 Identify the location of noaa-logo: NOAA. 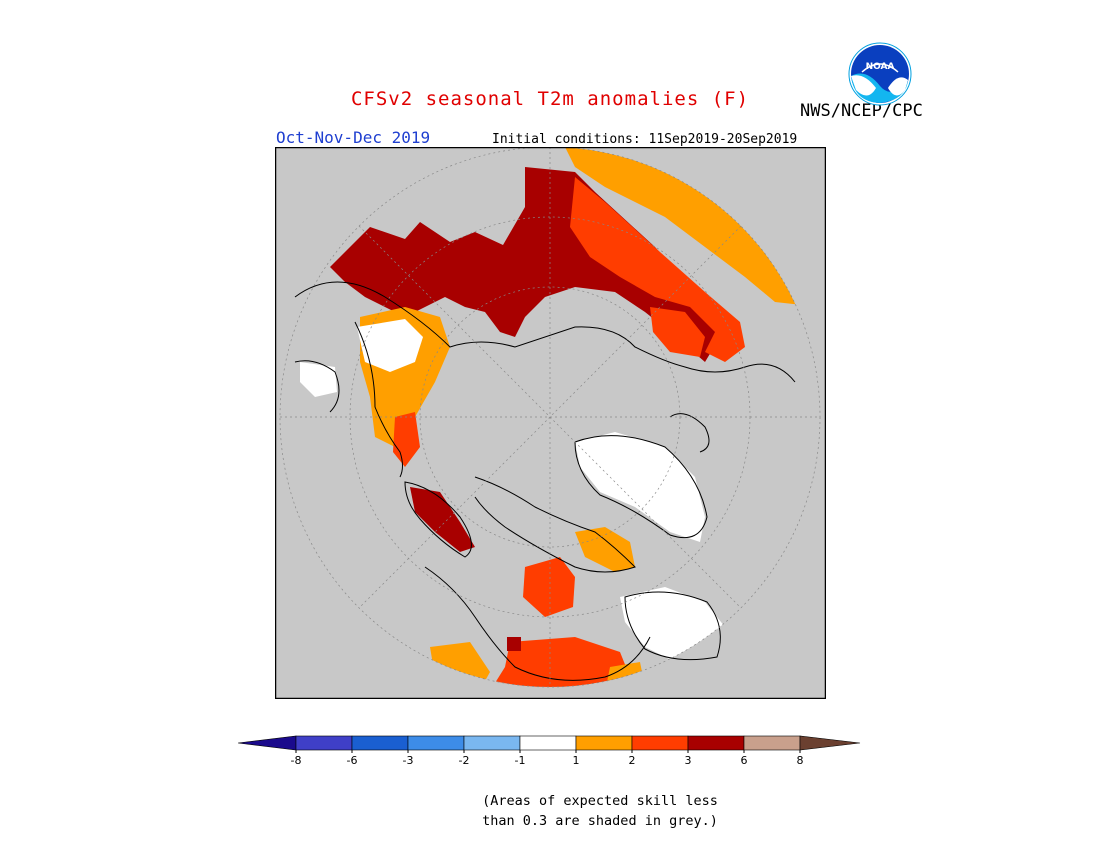
(880, 74).